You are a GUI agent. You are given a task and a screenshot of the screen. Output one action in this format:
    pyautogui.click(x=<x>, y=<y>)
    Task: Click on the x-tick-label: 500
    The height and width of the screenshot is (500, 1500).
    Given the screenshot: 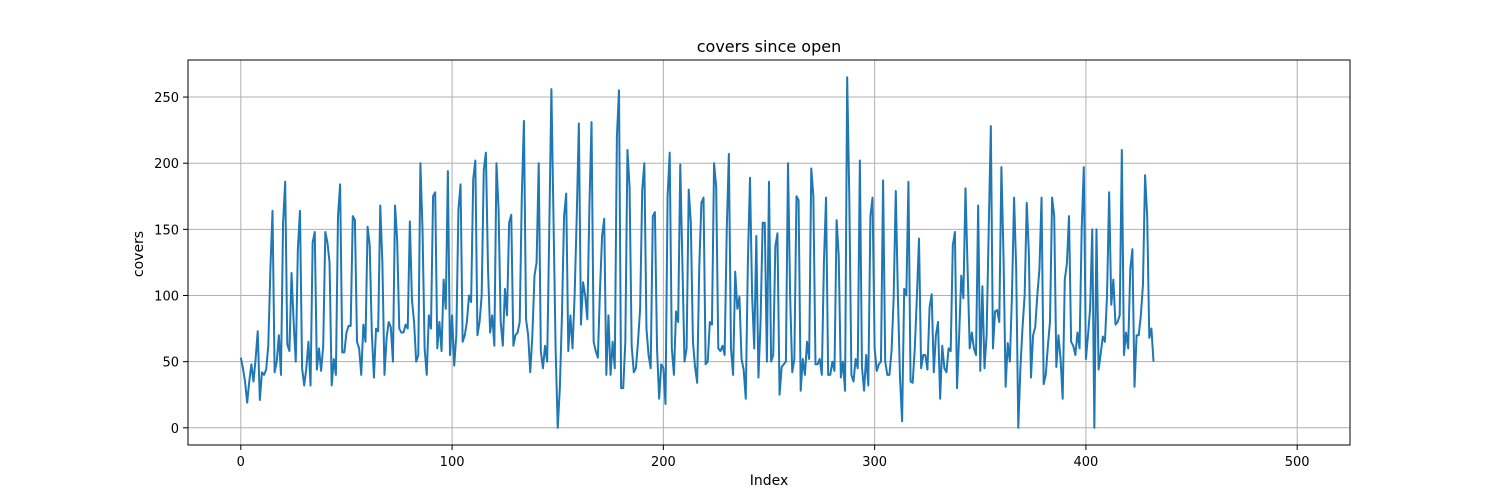 What is the action you would take?
    pyautogui.click(x=1297, y=462)
    